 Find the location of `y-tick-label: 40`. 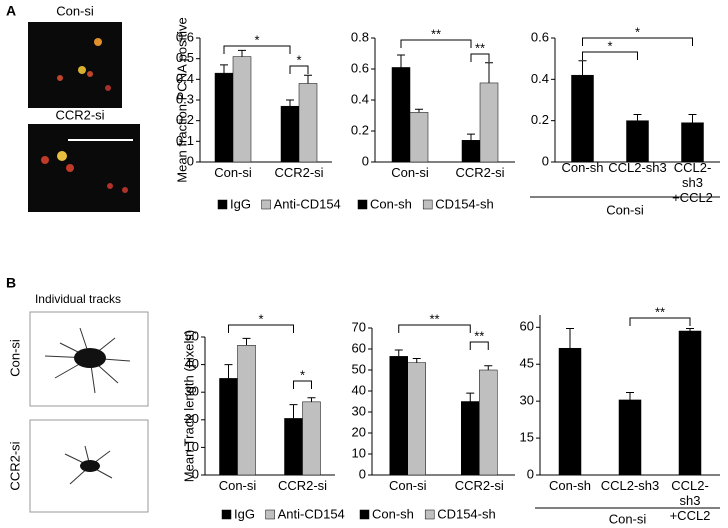

y-tick-label: 40 is located at coordinates (192, 363).